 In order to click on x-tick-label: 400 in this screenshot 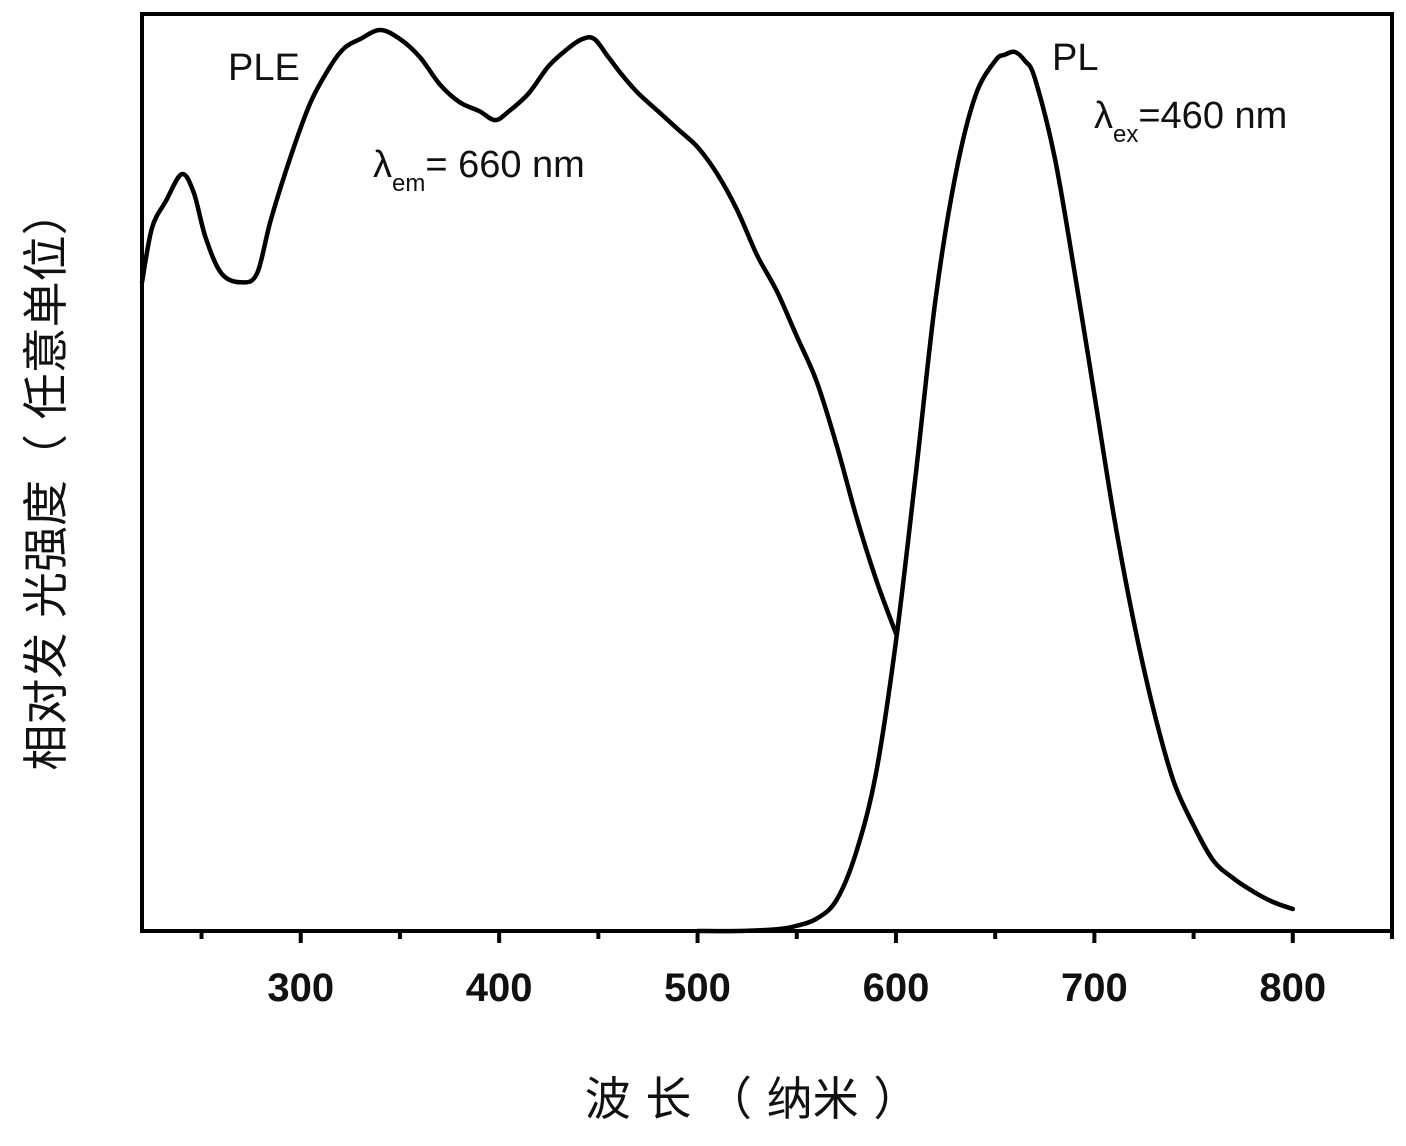, I will do `click(499, 988)`.